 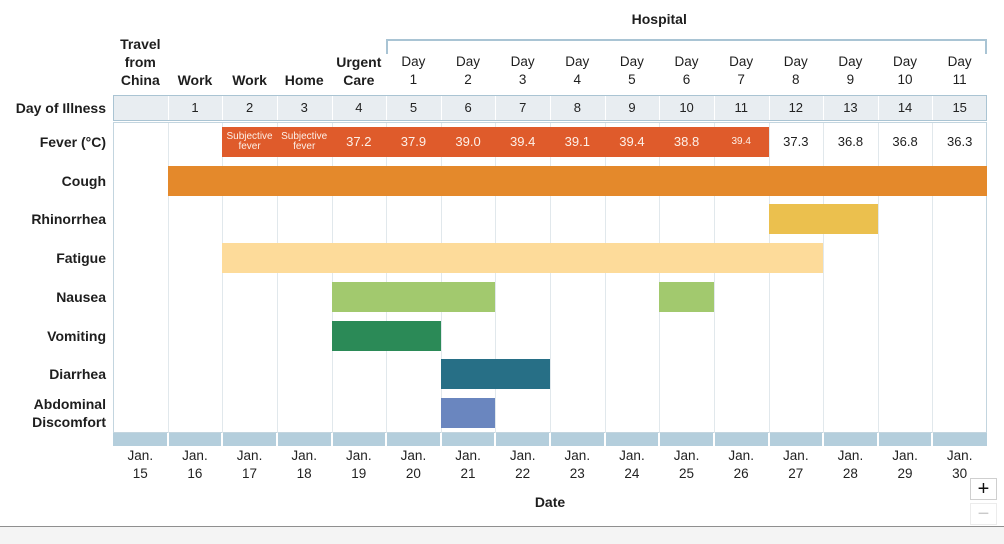 I want to click on zoom-in-button: +, so click(x=983, y=489).